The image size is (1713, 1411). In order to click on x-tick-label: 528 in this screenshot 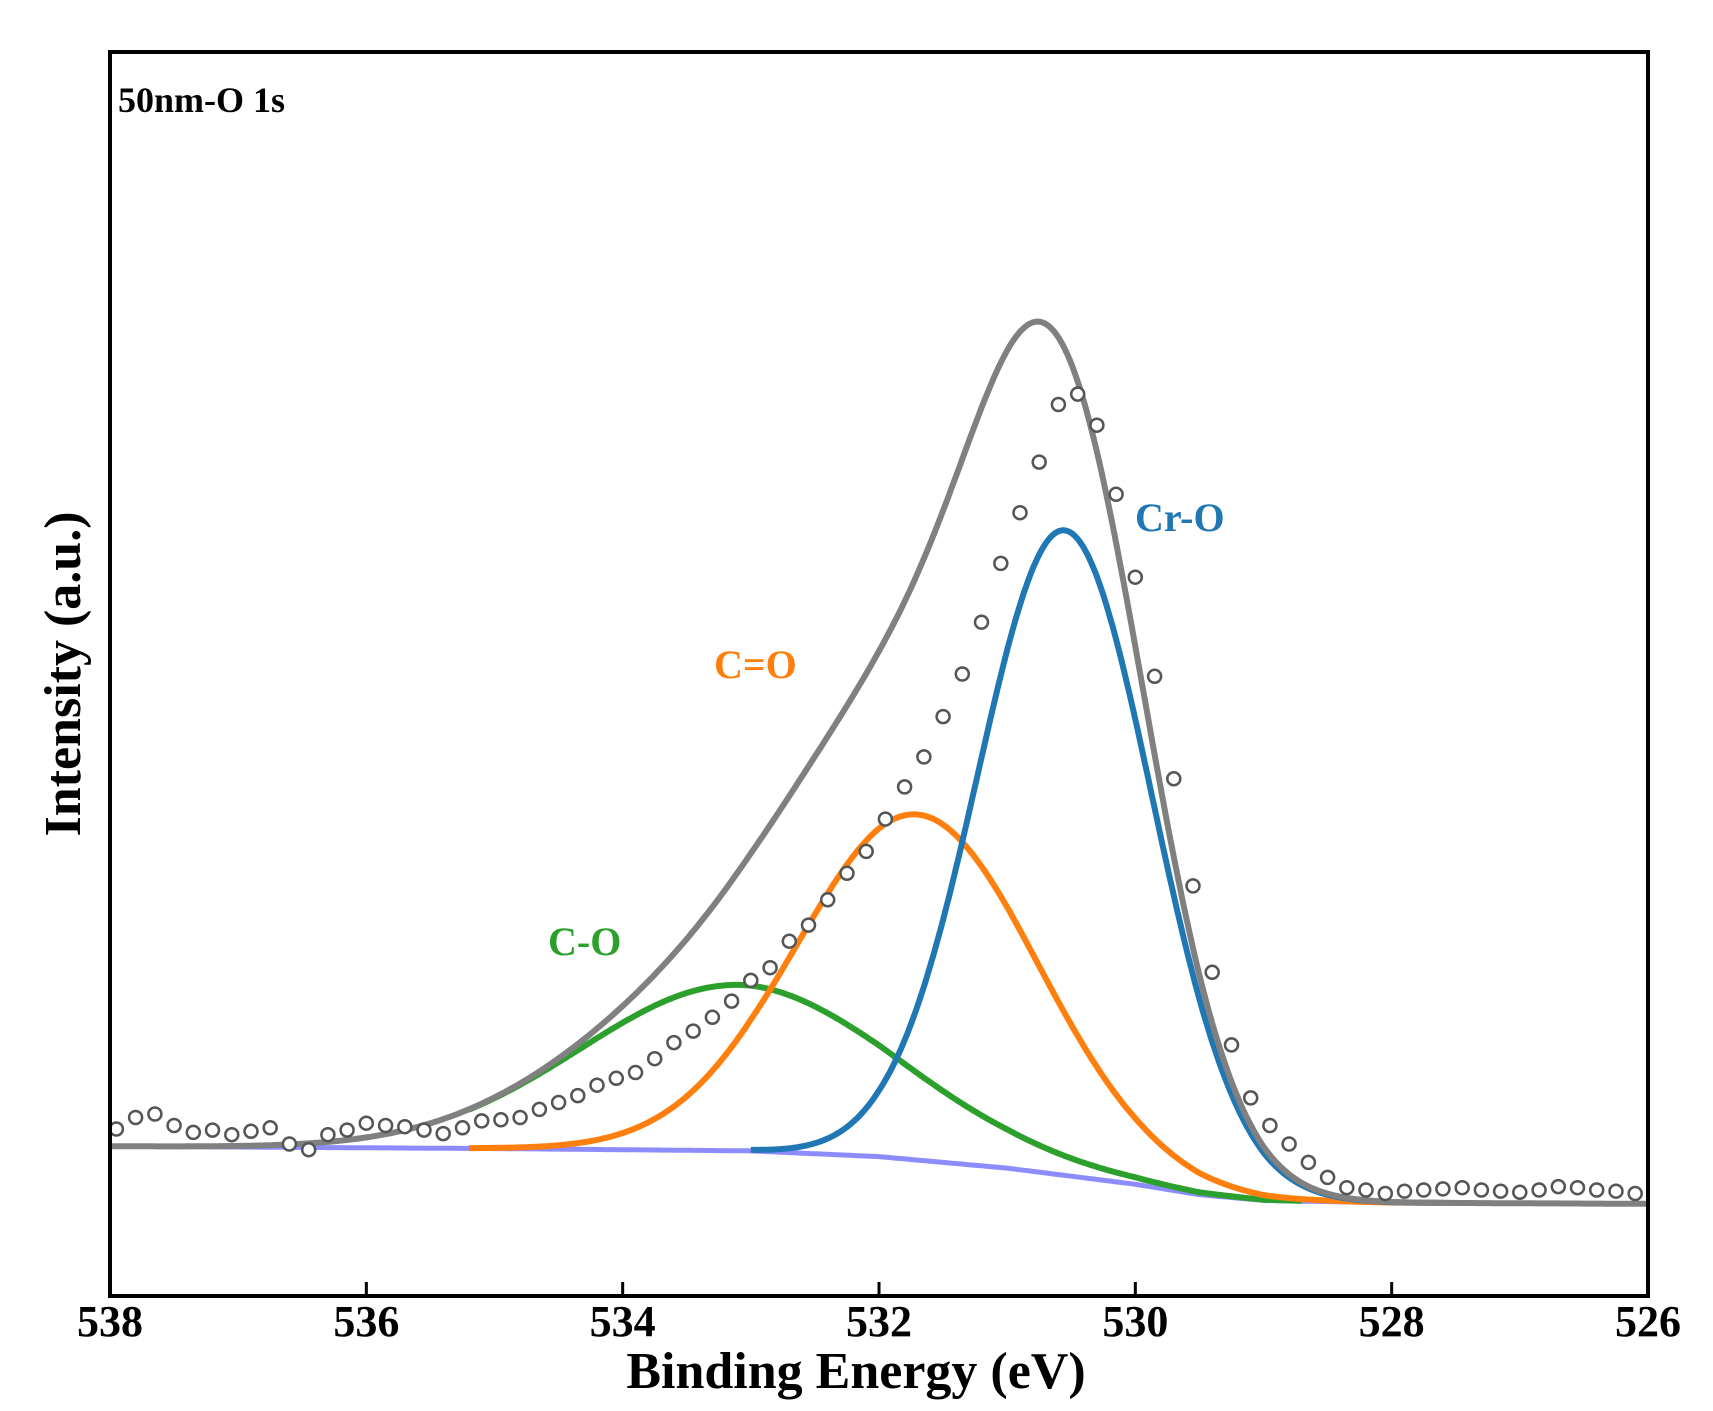, I will do `click(1392, 1321)`.